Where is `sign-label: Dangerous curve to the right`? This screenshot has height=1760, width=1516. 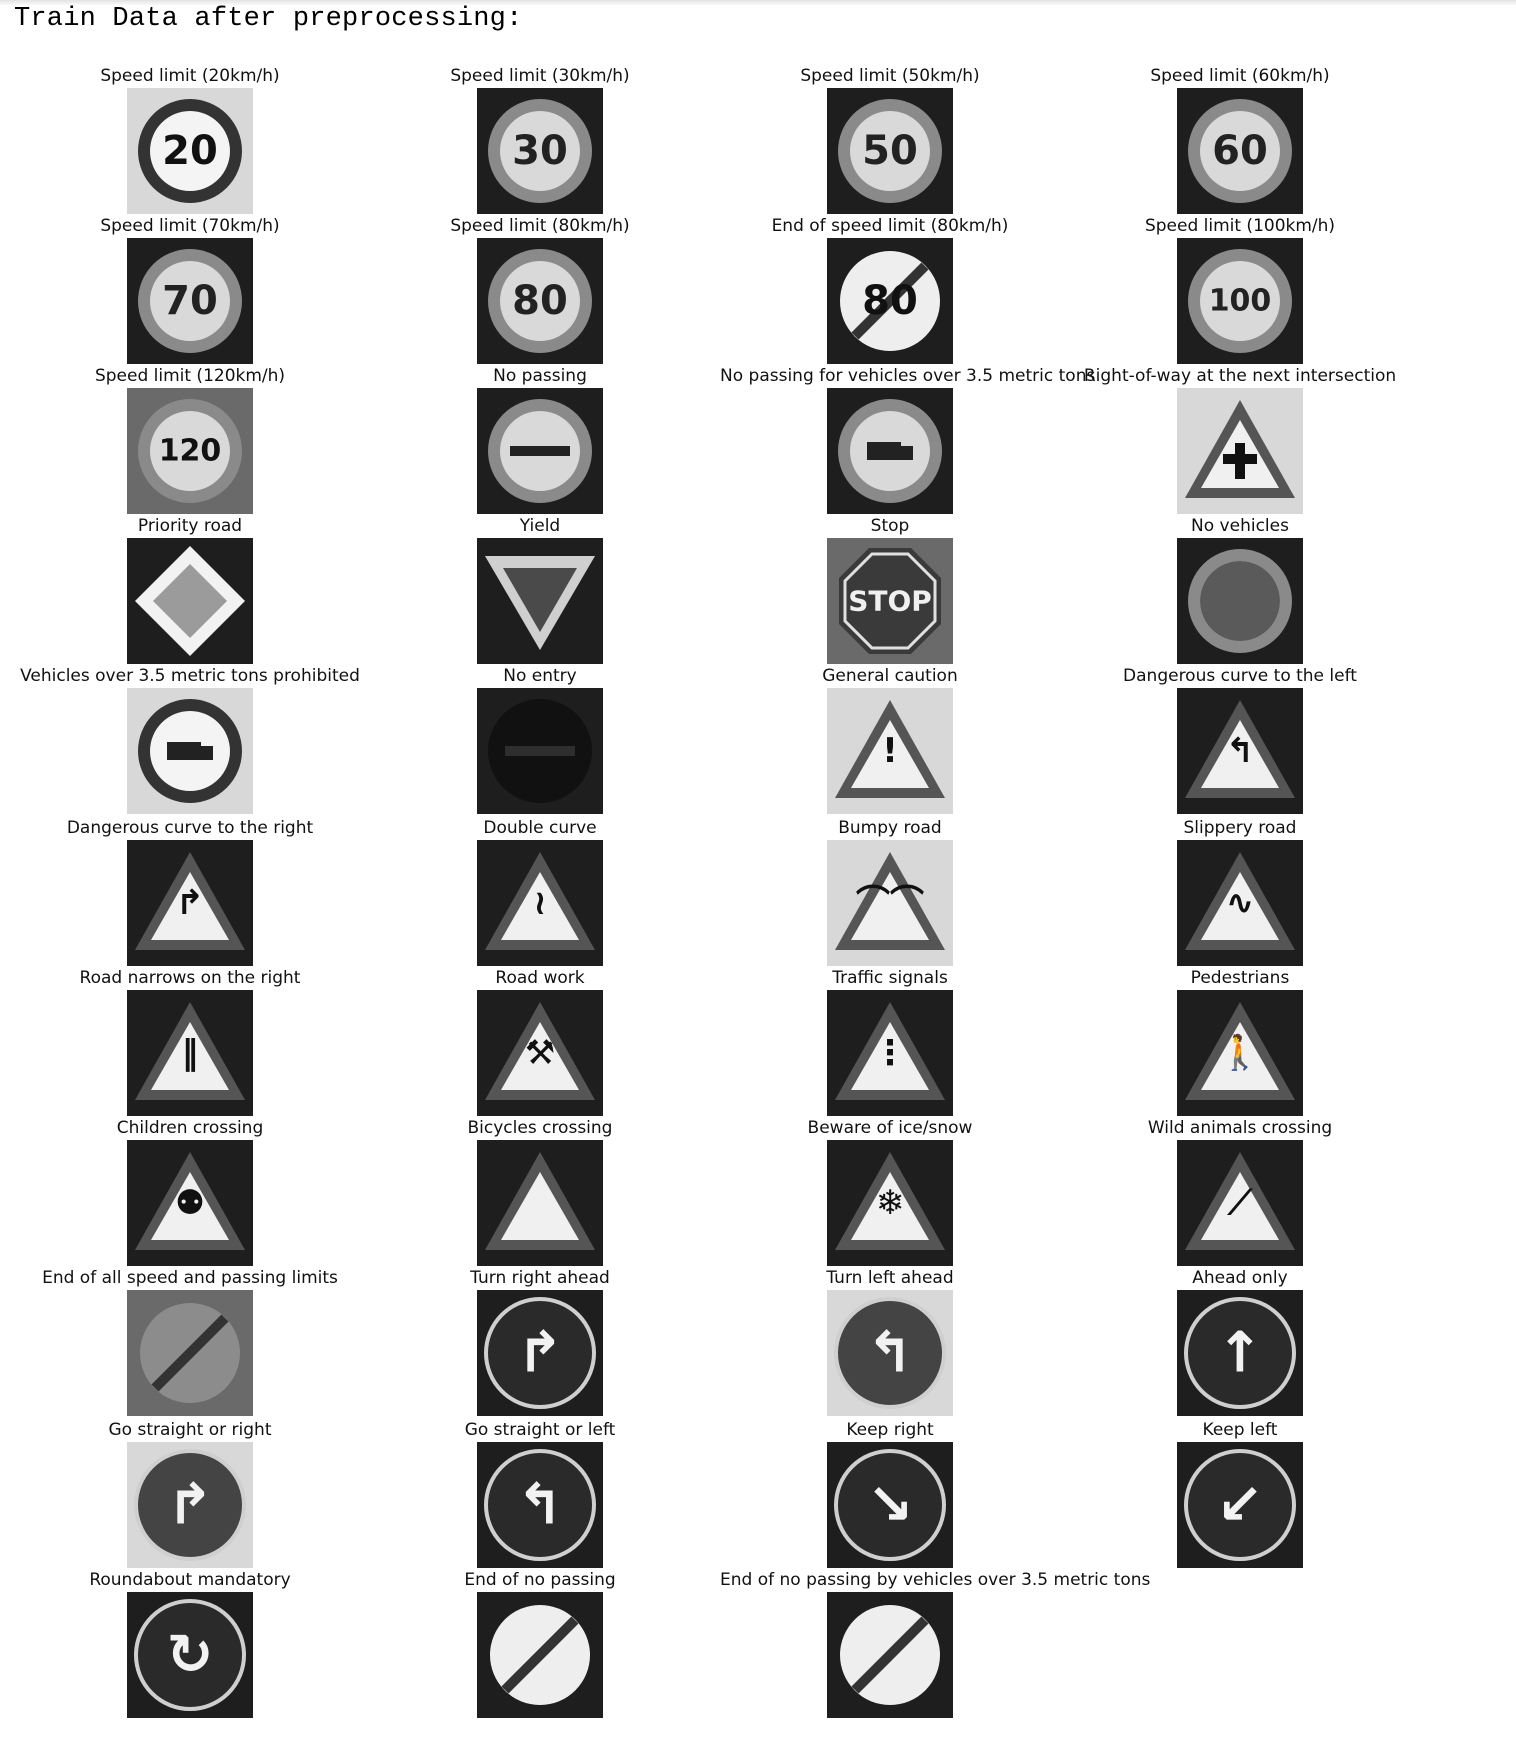
sign-label: Dangerous curve to the right is located at coordinates (190, 828).